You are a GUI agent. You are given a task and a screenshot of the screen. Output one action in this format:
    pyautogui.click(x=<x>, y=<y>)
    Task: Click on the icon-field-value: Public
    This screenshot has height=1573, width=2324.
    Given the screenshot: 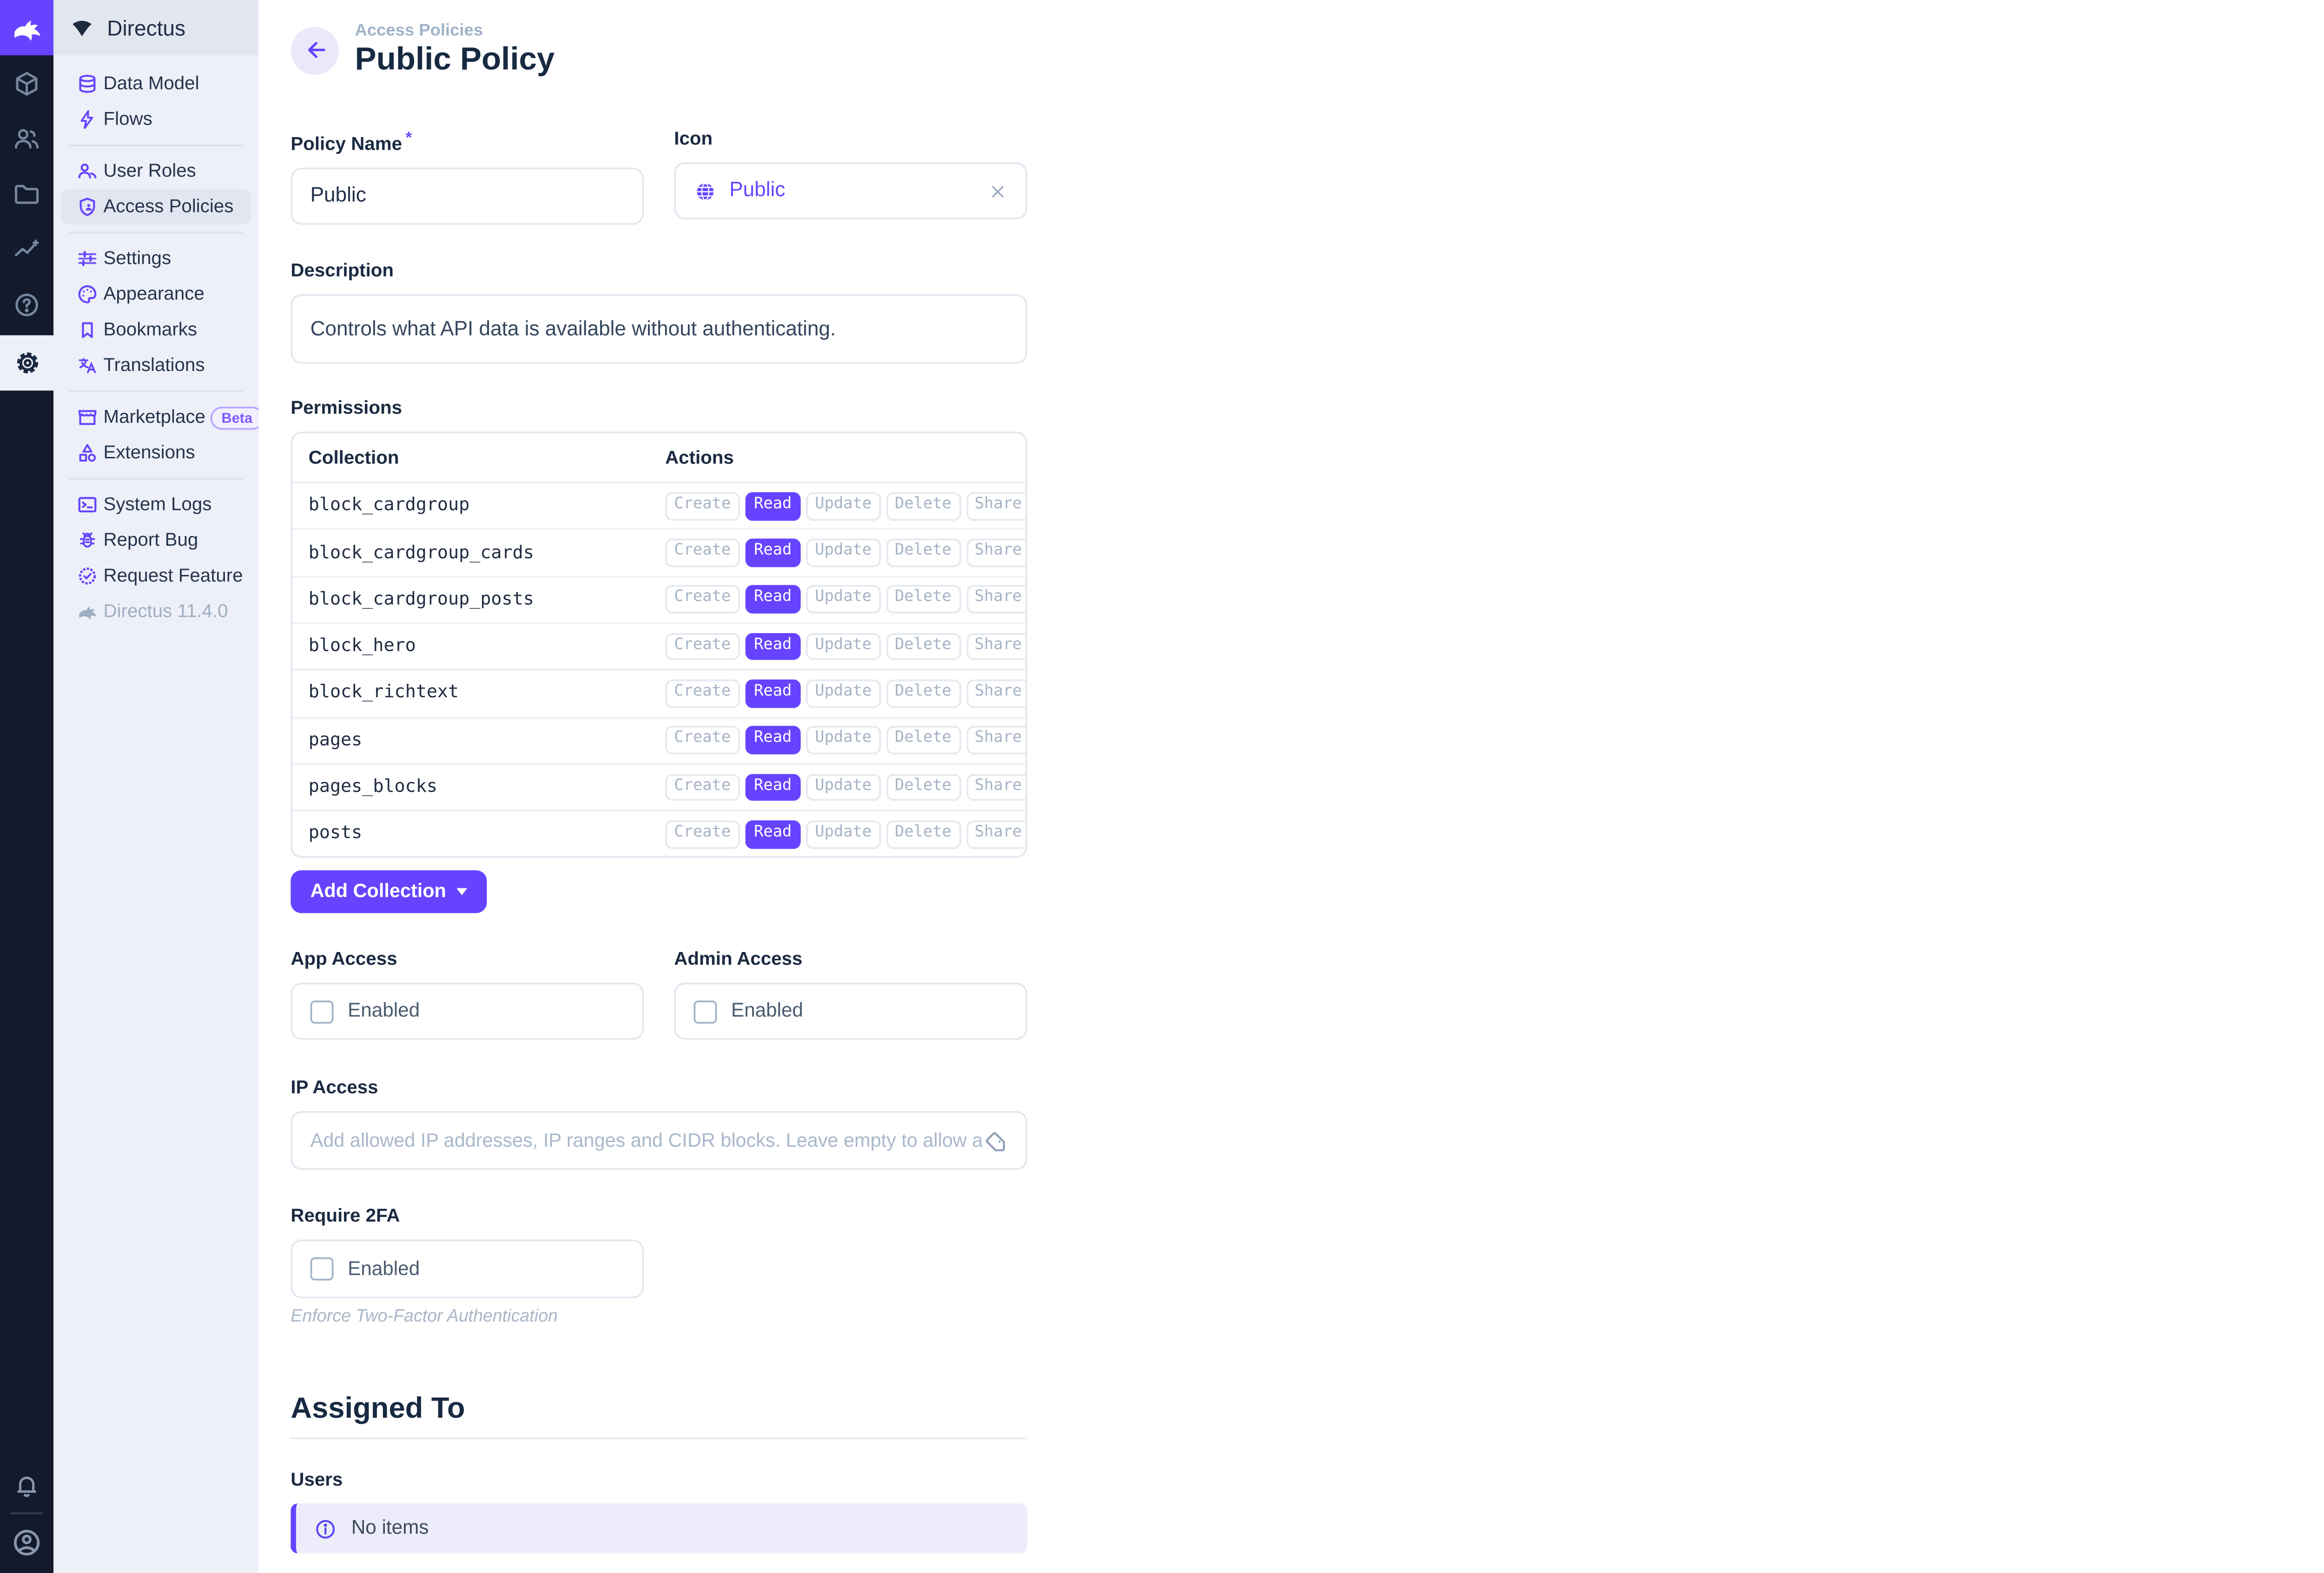 What is the action you would take?
    pyautogui.click(x=757, y=191)
    